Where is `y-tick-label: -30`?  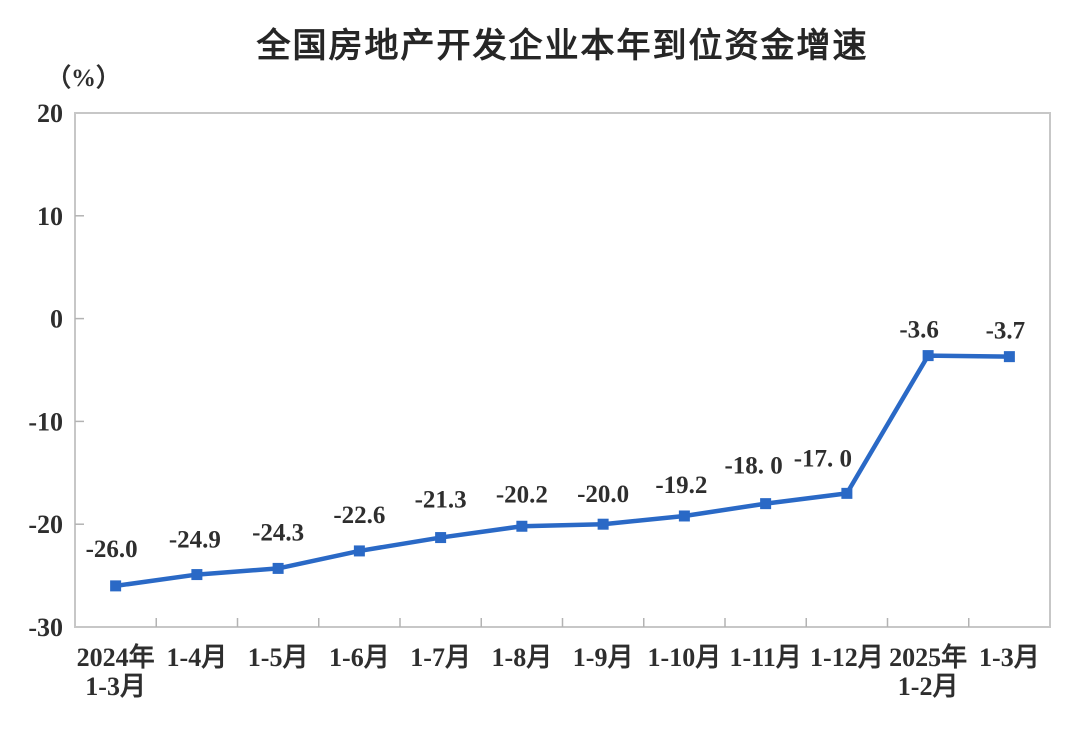
y-tick-label: -30 is located at coordinates (45, 627).